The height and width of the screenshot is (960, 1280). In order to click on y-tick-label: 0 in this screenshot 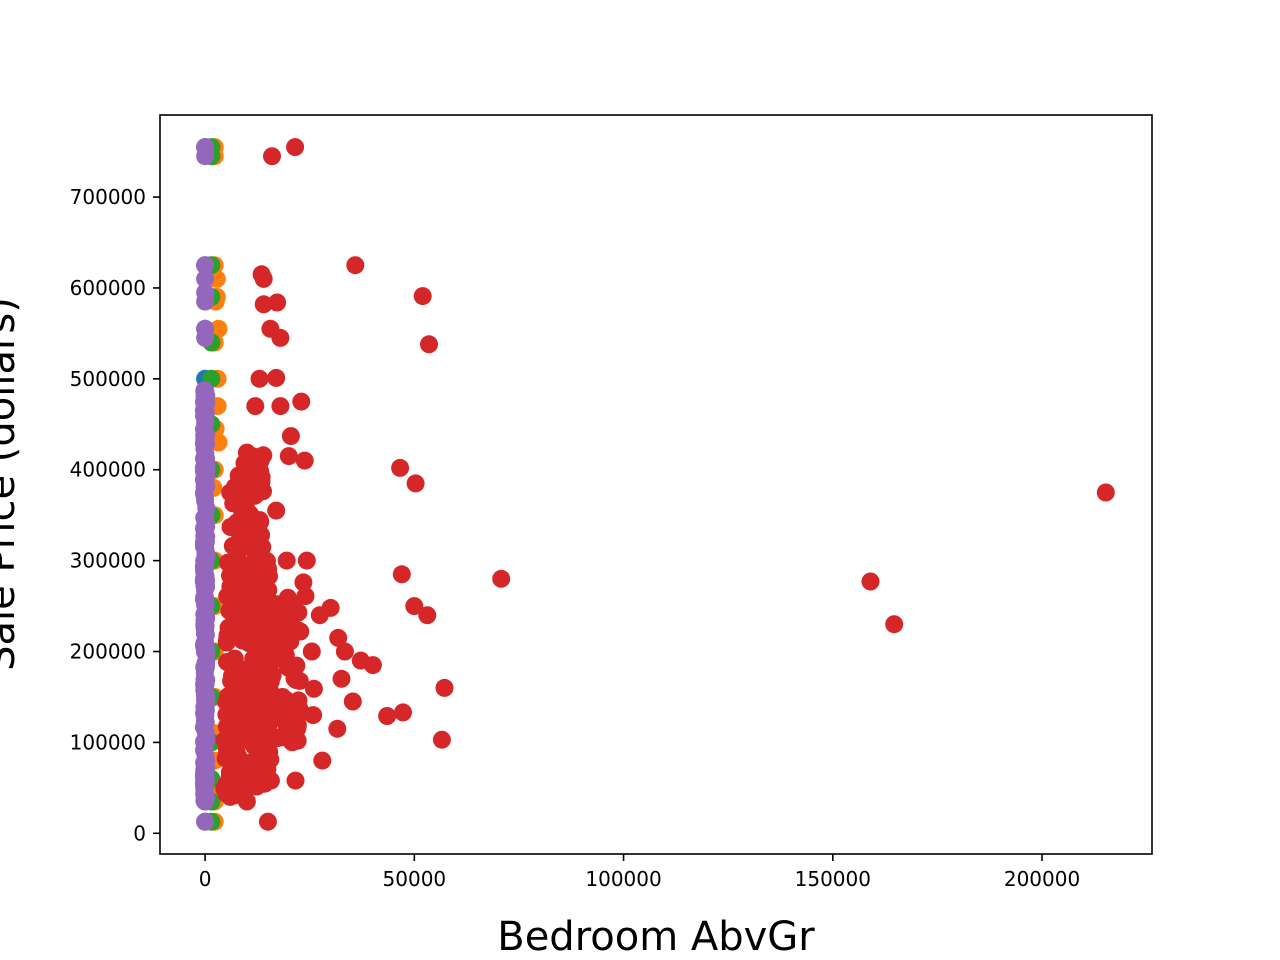, I will do `click(139, 833)`.